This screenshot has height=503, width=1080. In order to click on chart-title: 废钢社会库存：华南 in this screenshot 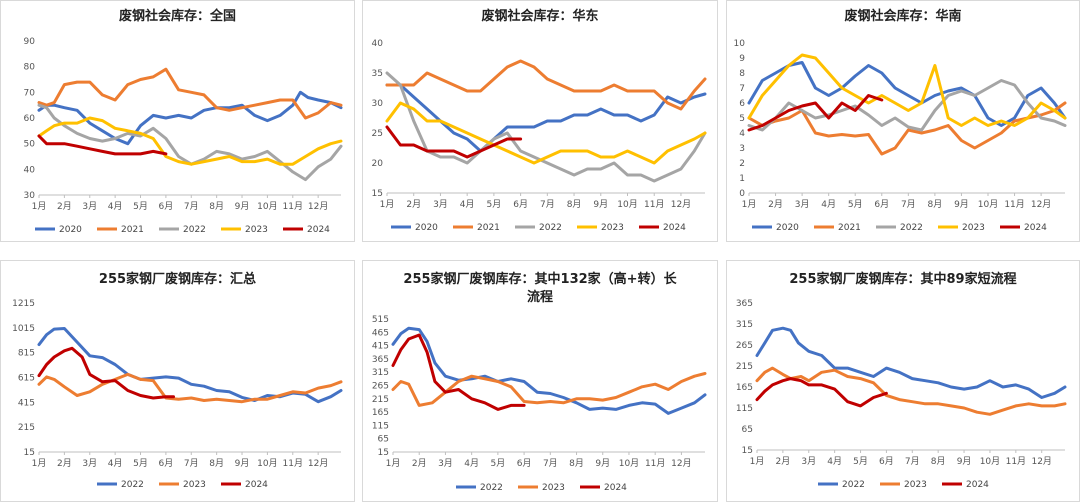, I will do `click(903, 16)`.